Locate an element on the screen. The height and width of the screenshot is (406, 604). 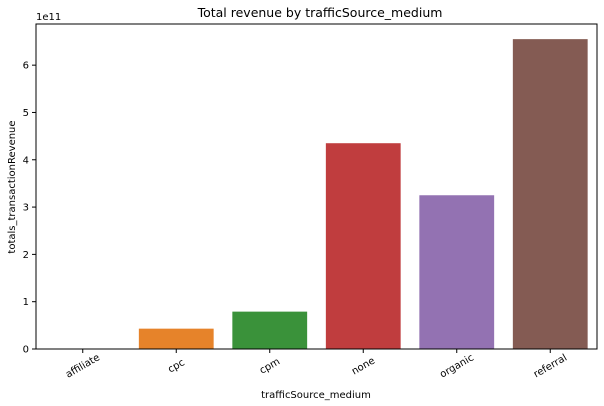
y-axis-label: totals_transactionRevenue is located at coordinates (12, 186).